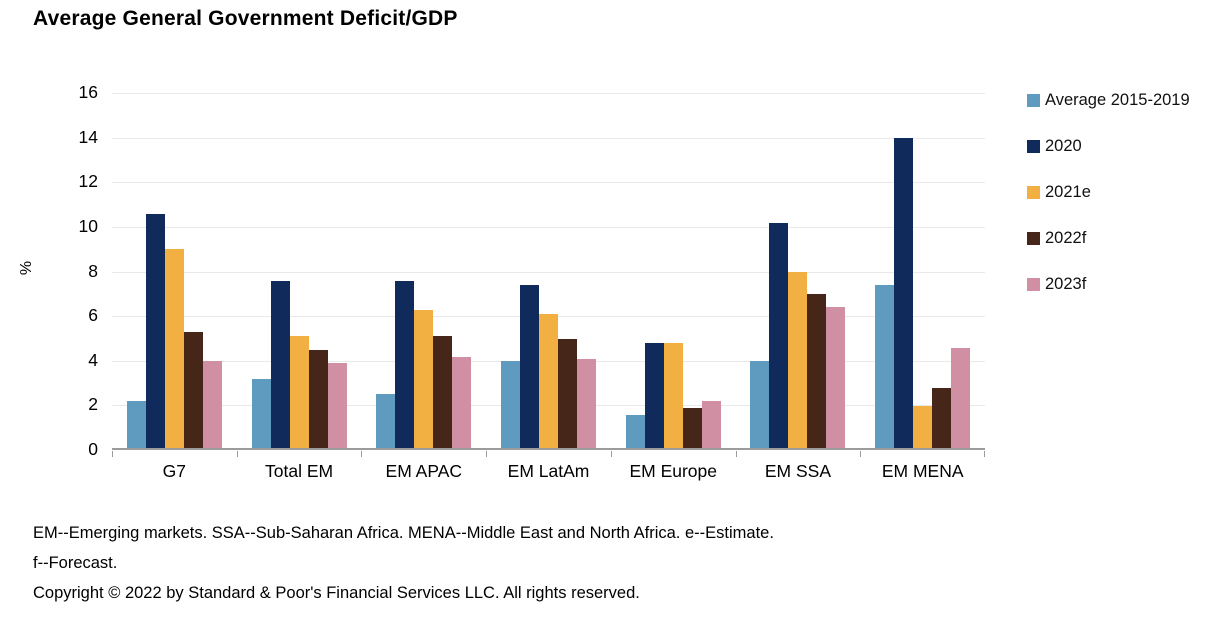 Image resolution: width=1226 pixels, height=624 pixels. Describe the element at coordinates (424, 471) in the screenshot. I see `x-label-em-apac: EM APAC` at that location.